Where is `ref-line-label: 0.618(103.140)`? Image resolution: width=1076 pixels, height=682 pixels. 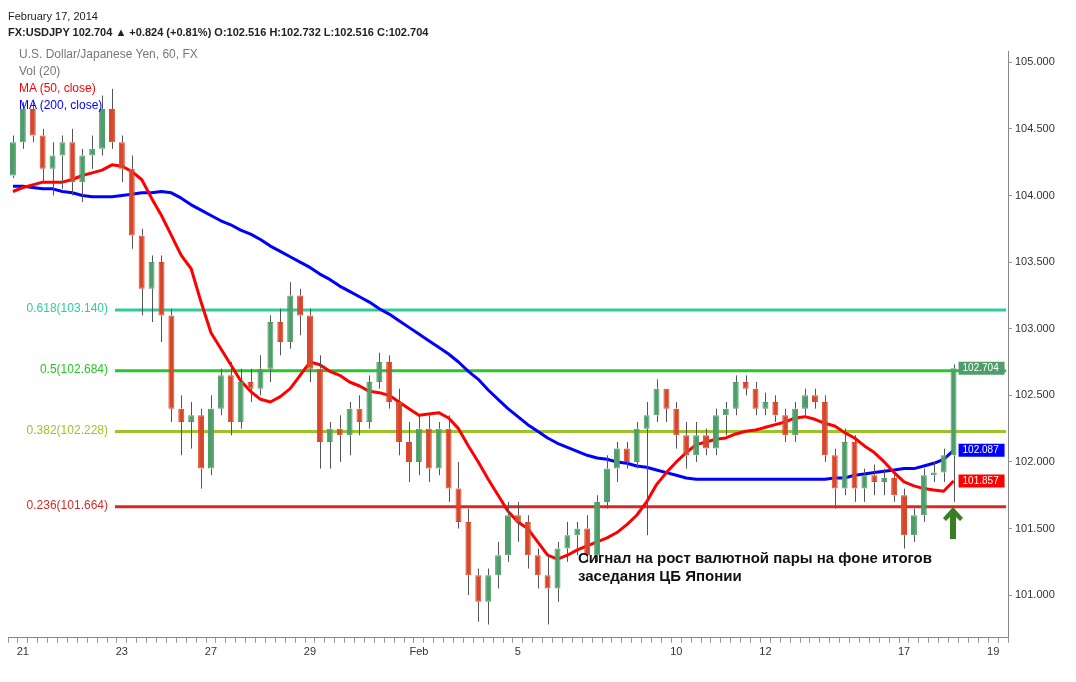
ref-line-label: 0.618(103.140) is located at coordinates (67, 308).